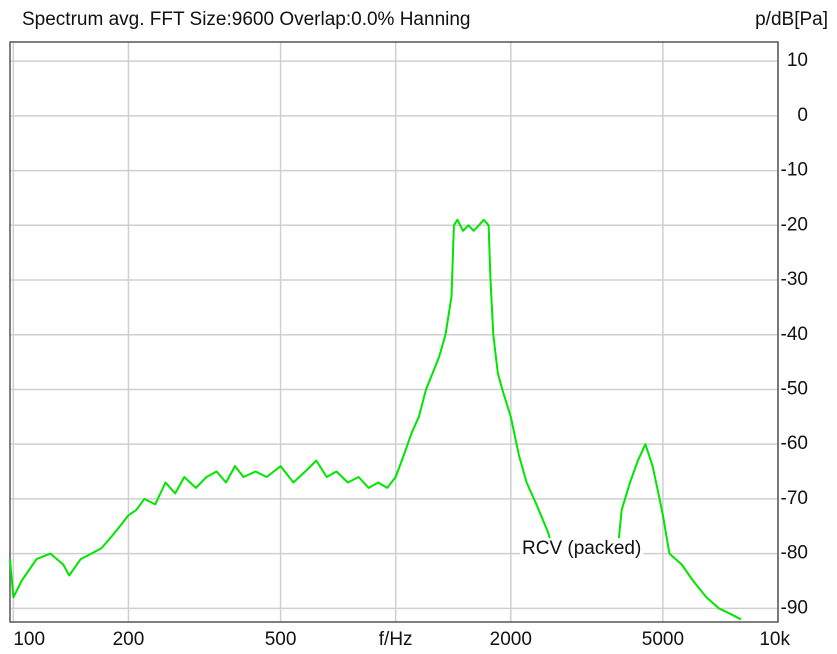 The height and width of the screenshot is (654, 837). Describe the element at coordinates (794, 224) in the screenshot. I see `y-tick-label: -20` at that location.